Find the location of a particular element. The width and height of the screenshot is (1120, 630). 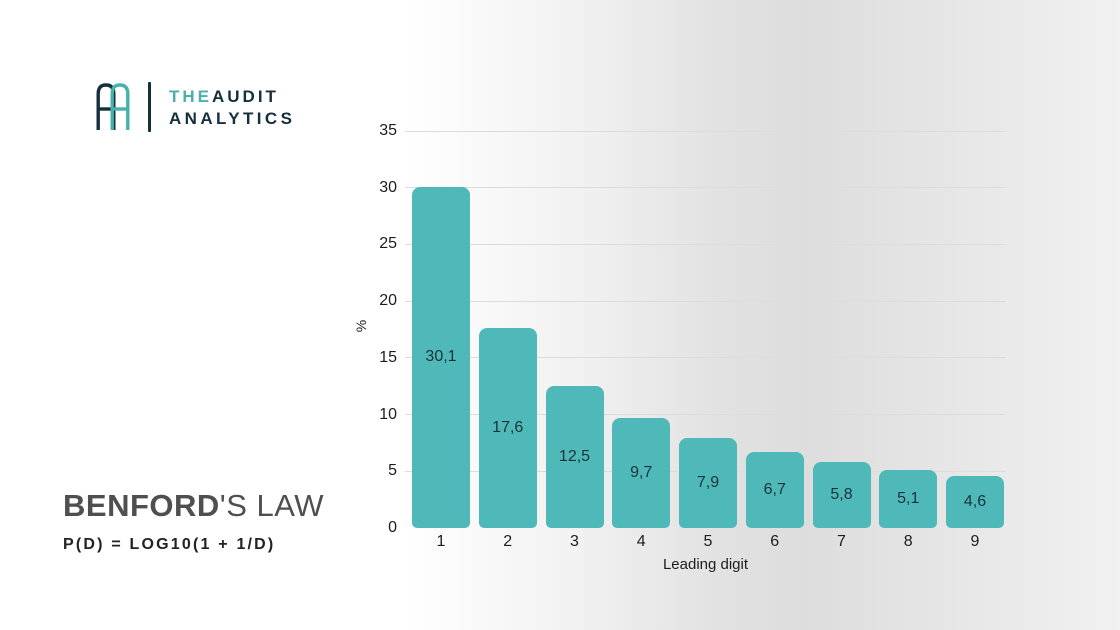

x-tick-label-6: 6 is located at coordinates (775, 541).